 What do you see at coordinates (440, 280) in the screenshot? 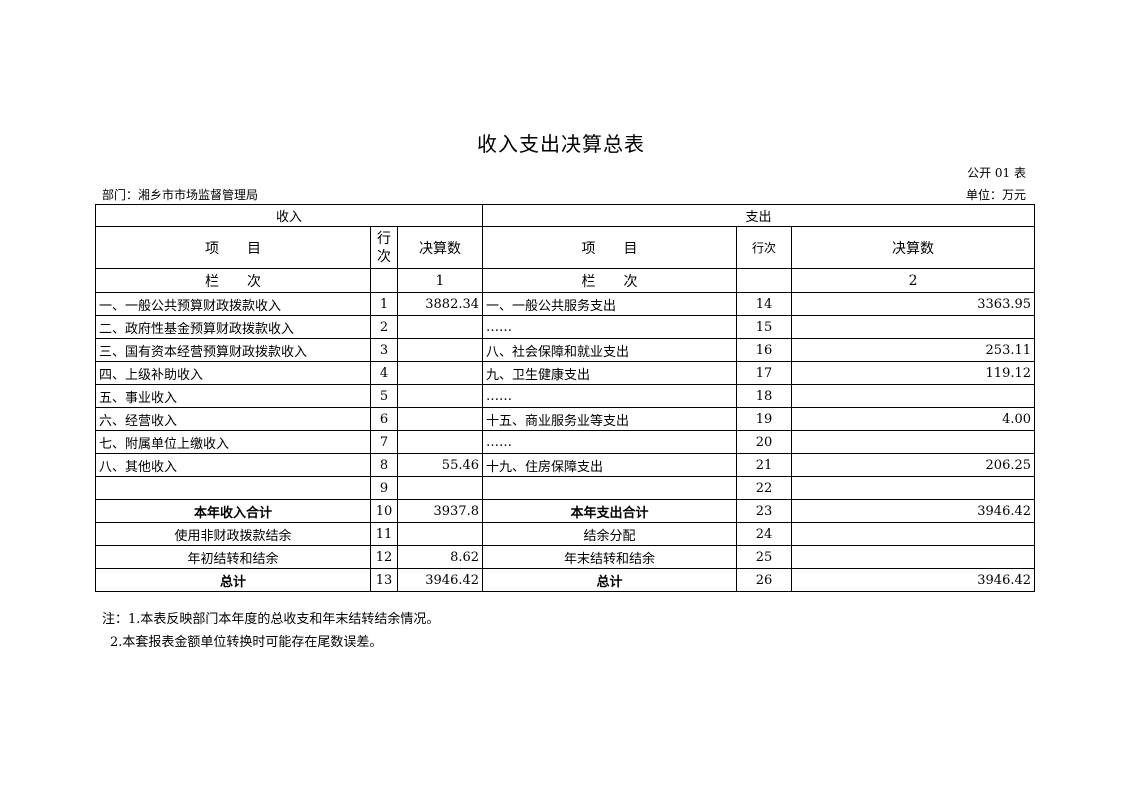
I see `income-column-number: 1` at bounding box center [440, 280].